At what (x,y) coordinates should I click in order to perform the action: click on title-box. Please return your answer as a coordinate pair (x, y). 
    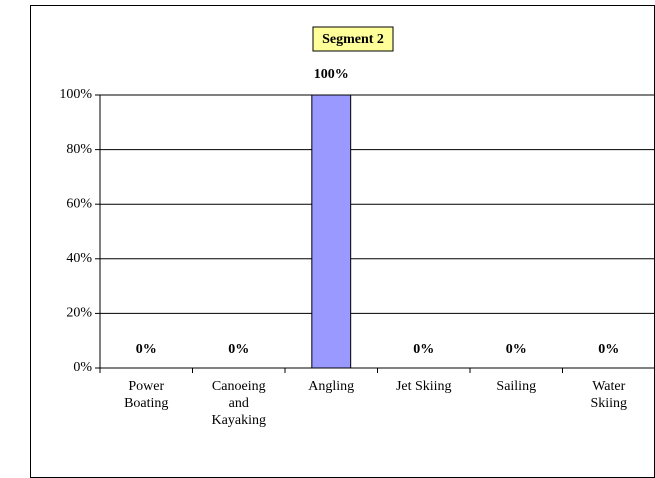
    Looking at the image, I should click on (353, 39).